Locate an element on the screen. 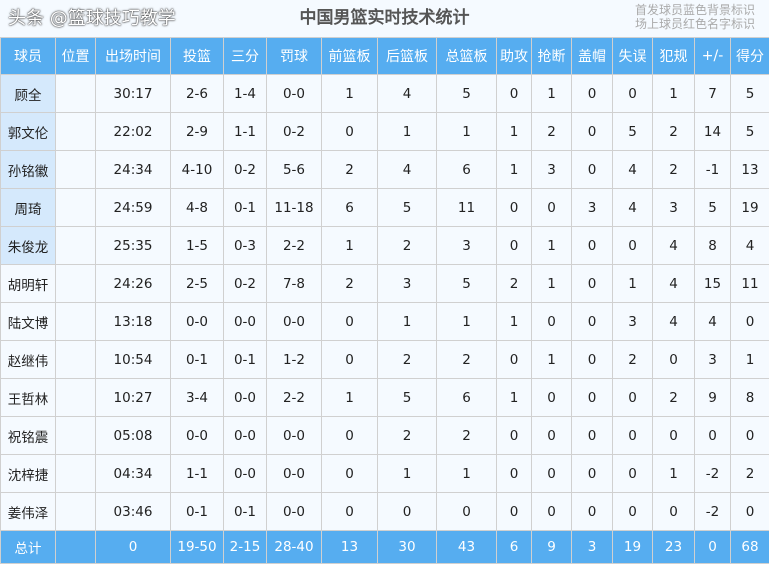 This screenshot has height=564, width=769. player-name: 祝铭震 is located at coordinates (28, 436).